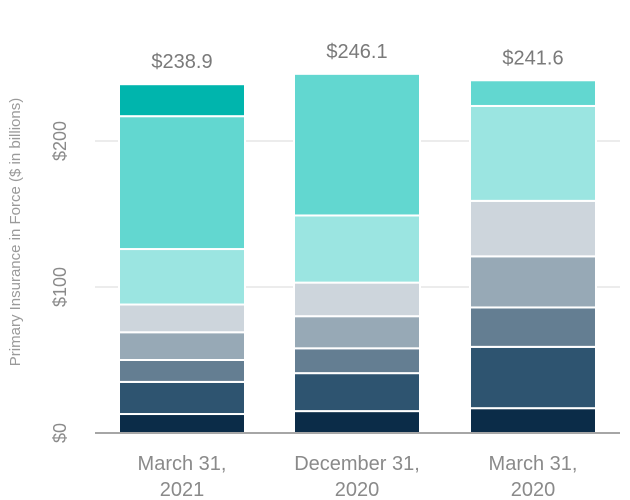 The image size is (630, 500). I want to click on bar-total-label: $238.9, so click(181, 62).